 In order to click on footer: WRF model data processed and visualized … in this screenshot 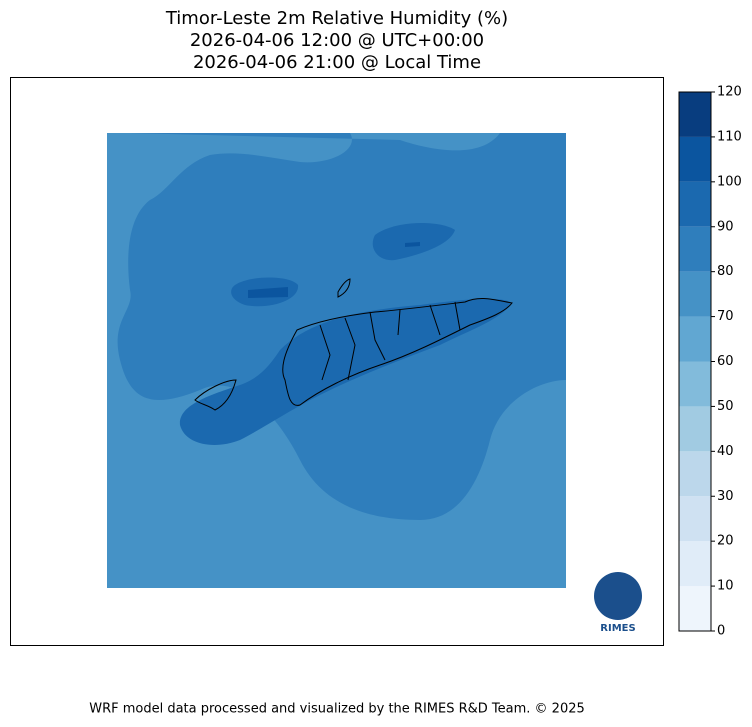, I will do `click(337, 709)`.